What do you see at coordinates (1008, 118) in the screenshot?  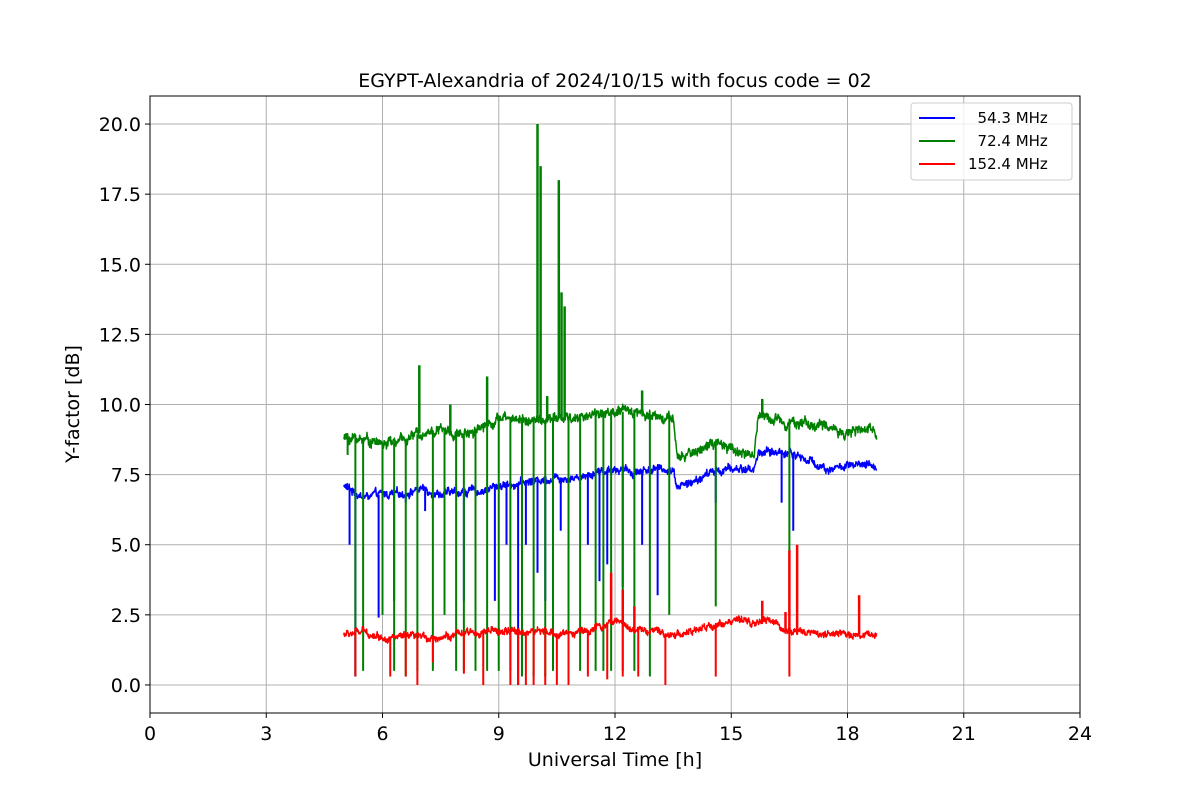 I see `legend-label: 54.3 MHz` at bounding box center [1008, 118].